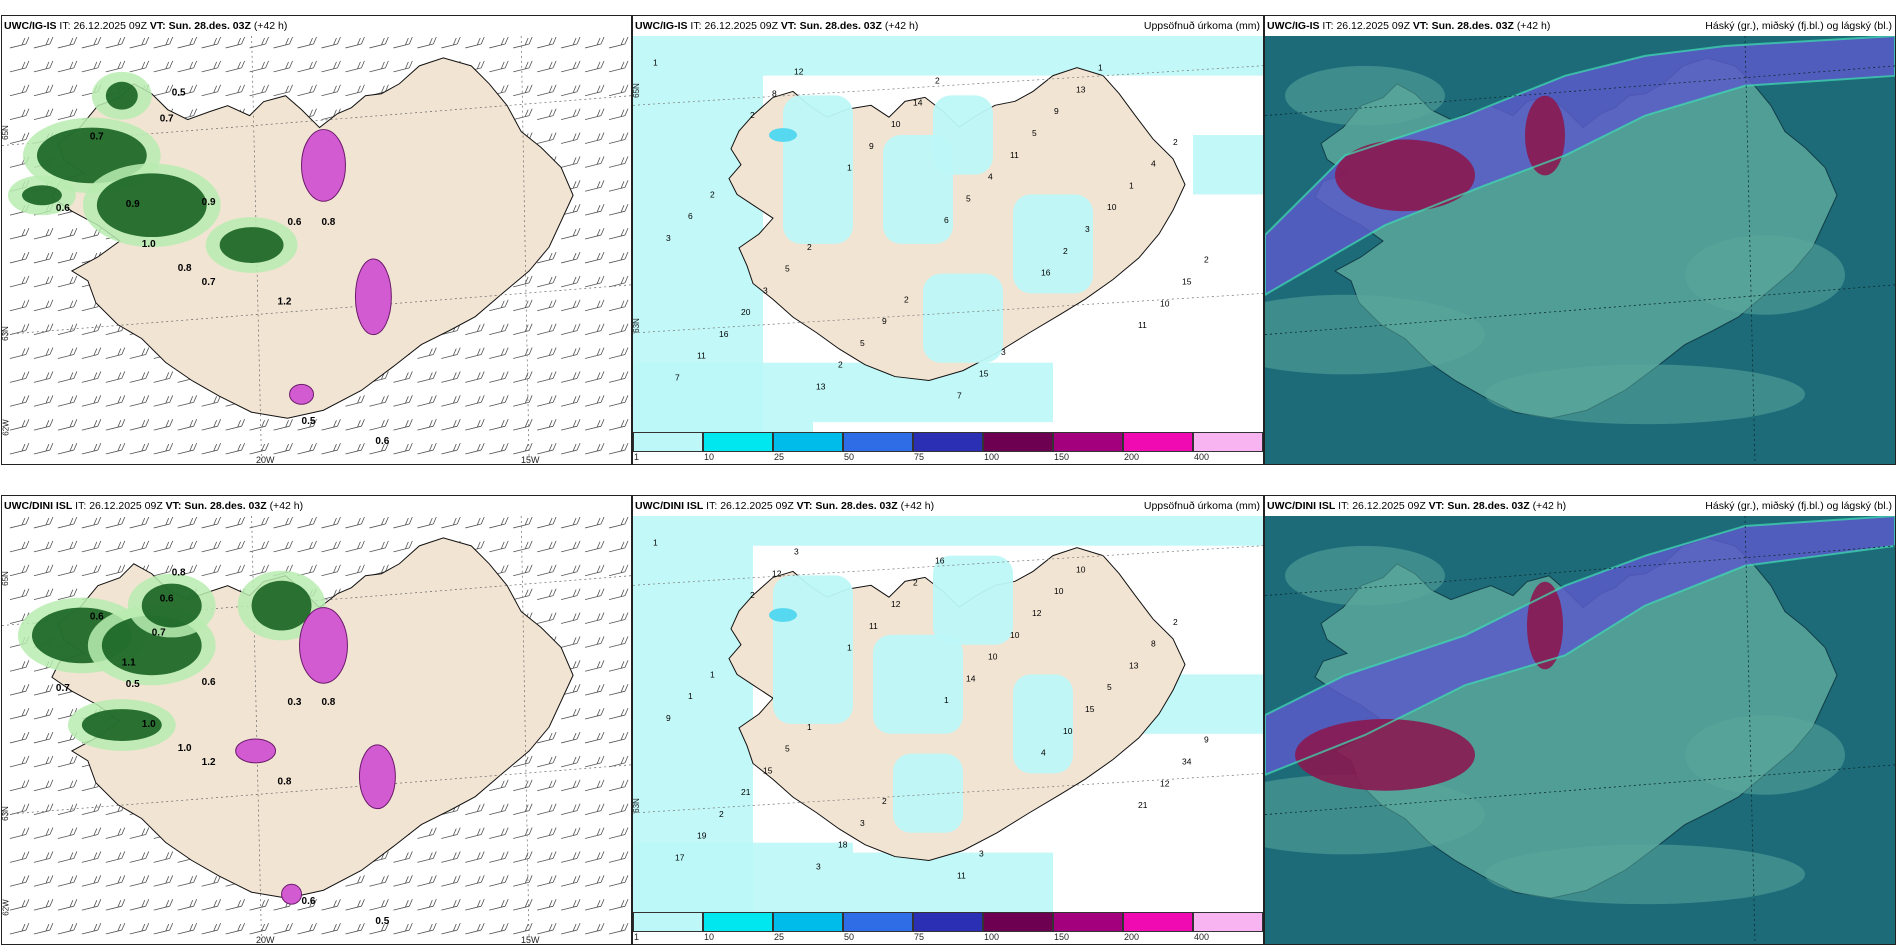 The height and width of the screenshot is (950, 1900). I want to click on wind-value-label: 0.3, so click(295, 702).